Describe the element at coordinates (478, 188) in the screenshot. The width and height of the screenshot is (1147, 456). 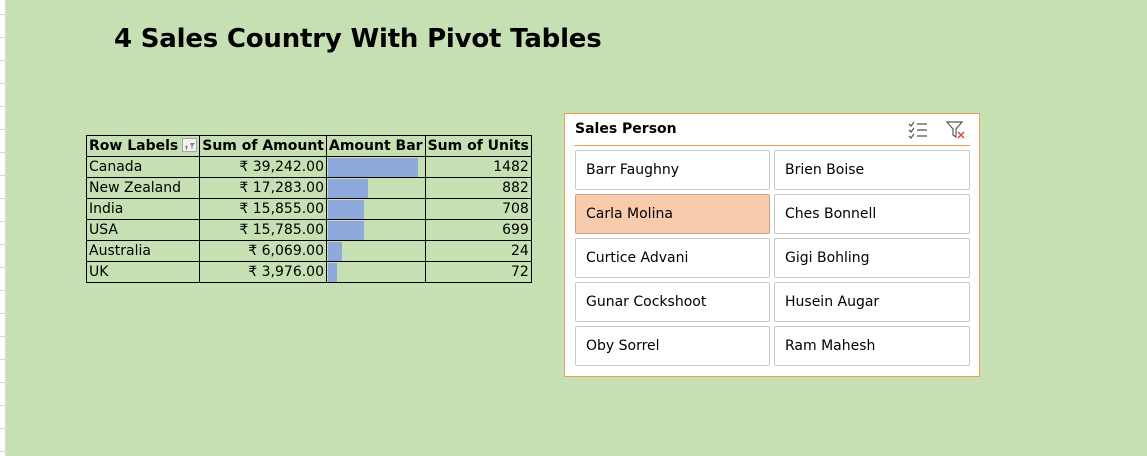
I see `sum-units-cell: 882` at that location.